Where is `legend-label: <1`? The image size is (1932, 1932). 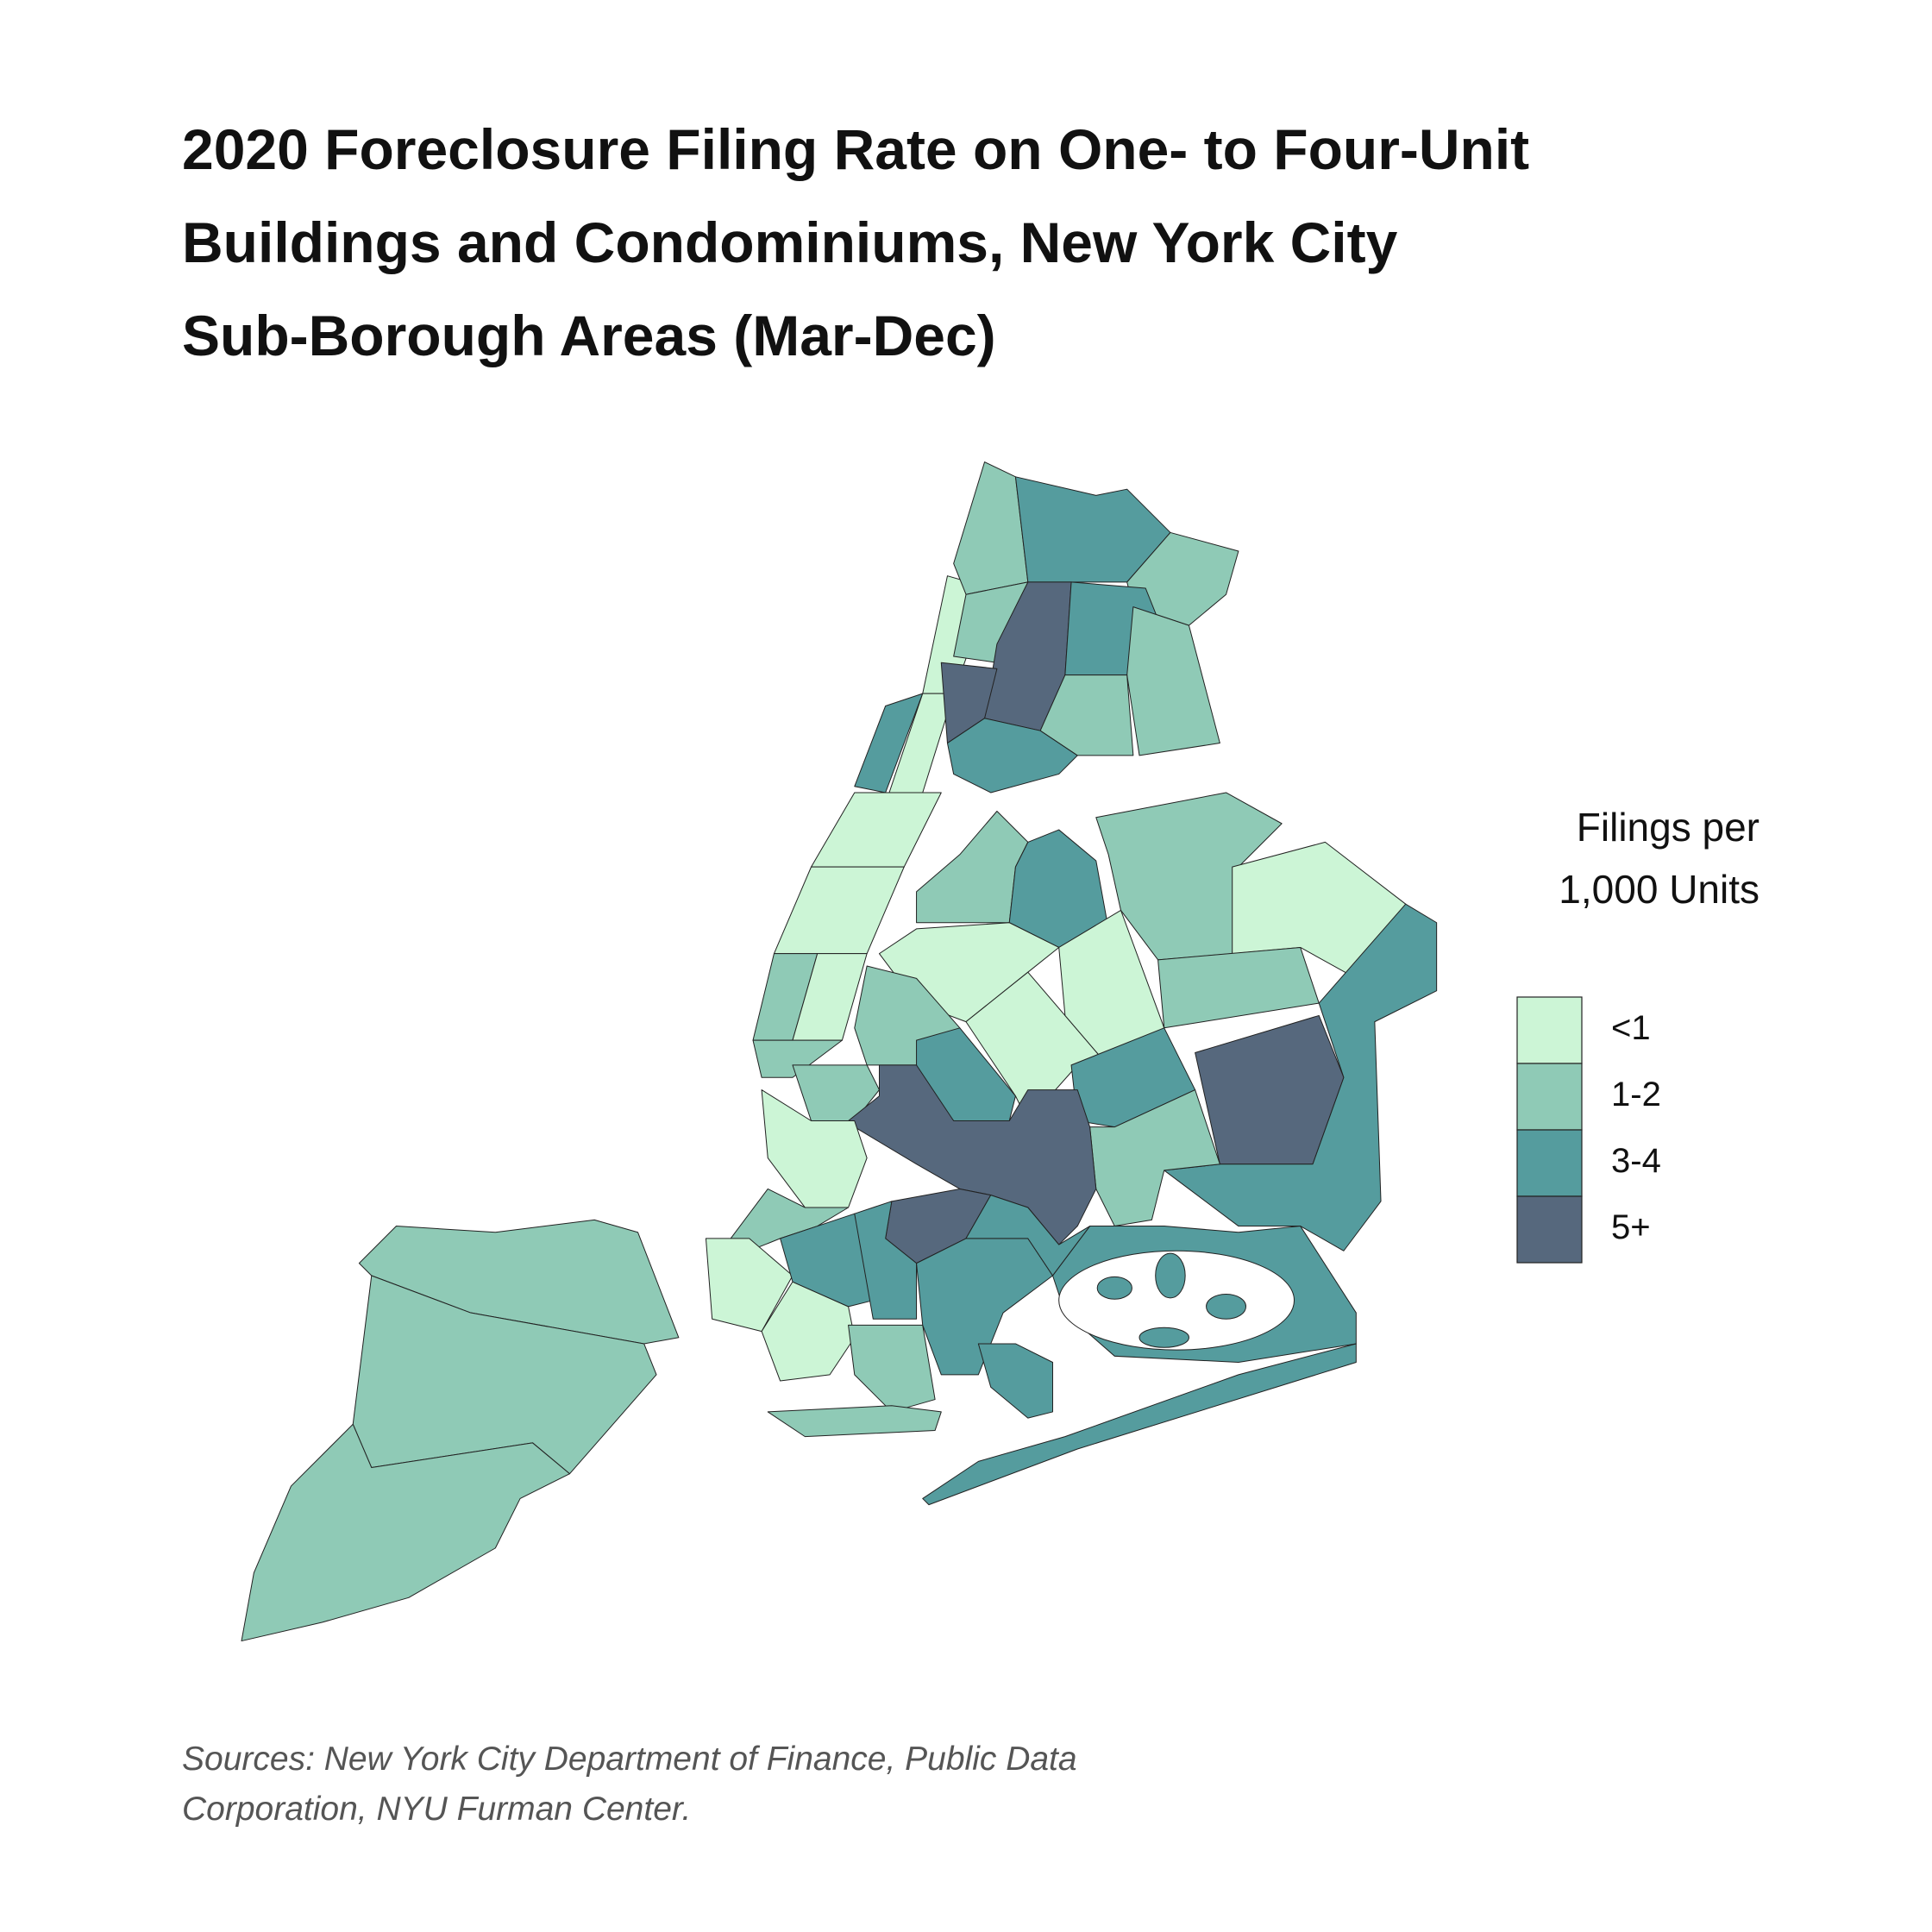 legend-label: <1 is located at coordinates (1631, 1028).